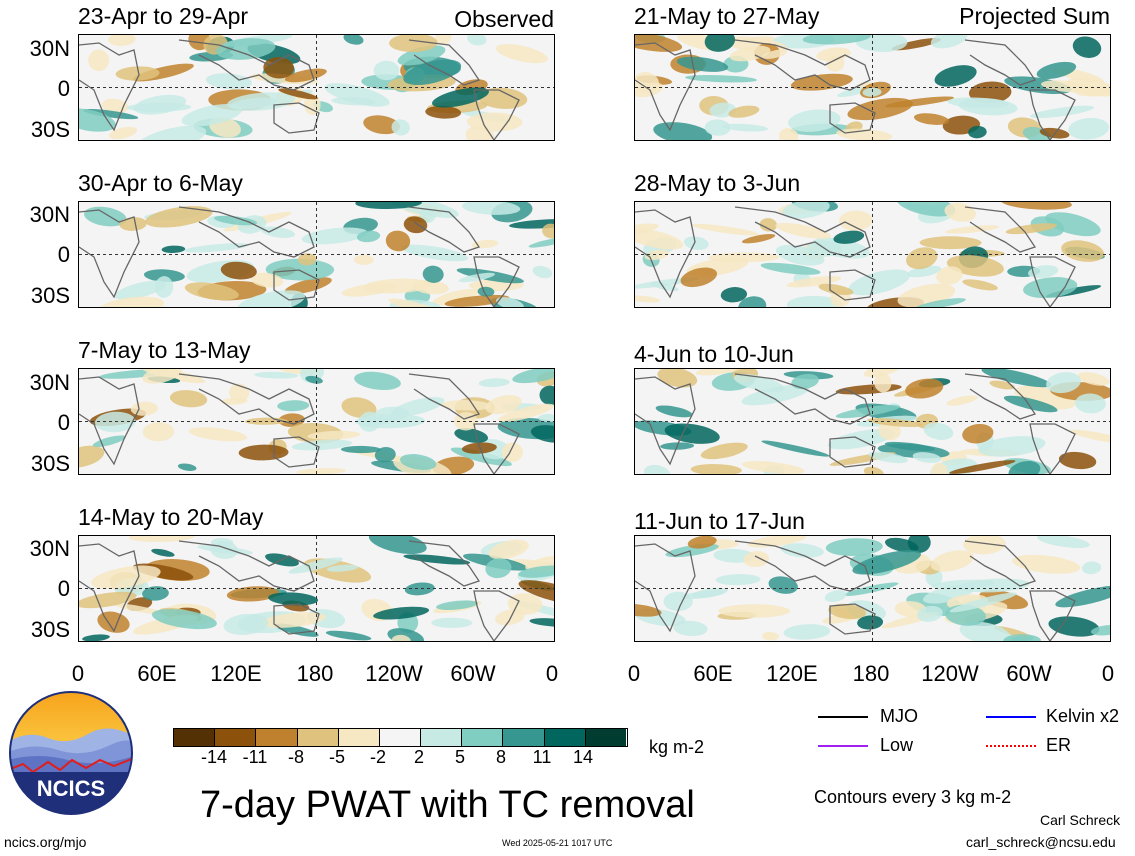 The image size is (1135, 856). Describe the element at coordinates (163, 16) in the screenshot. I see `panel-title-obs-1: 23-Apr to 29-Apr` at that location.